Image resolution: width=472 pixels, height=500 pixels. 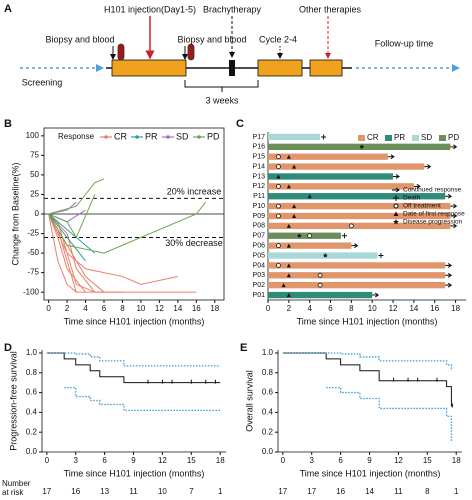 What do you see at coordinates (33, 252) in the screenshot?
I see `y-tick-label: -50` at bounding box center [33, 252].